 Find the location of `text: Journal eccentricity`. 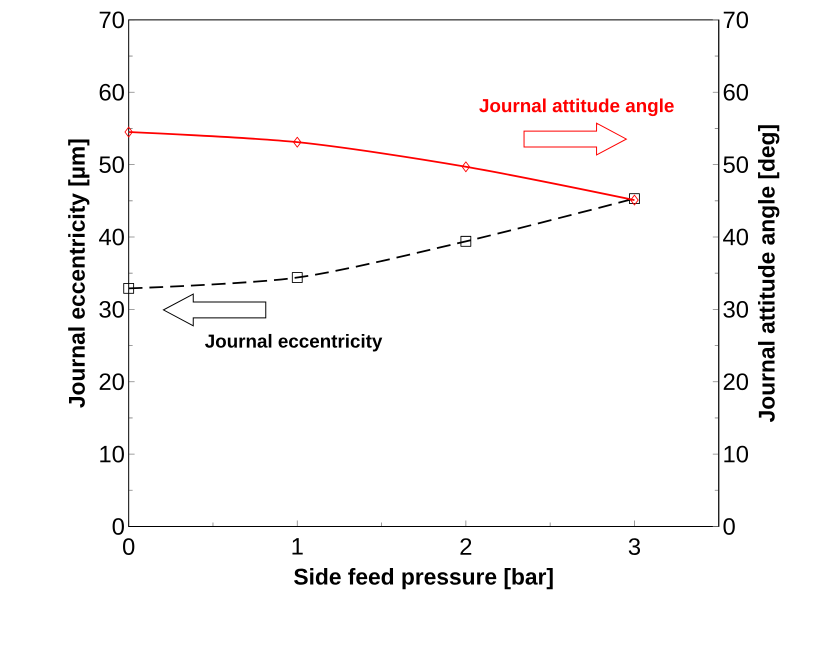

text: Journal eccentricity is located at coordinates (293, 343).